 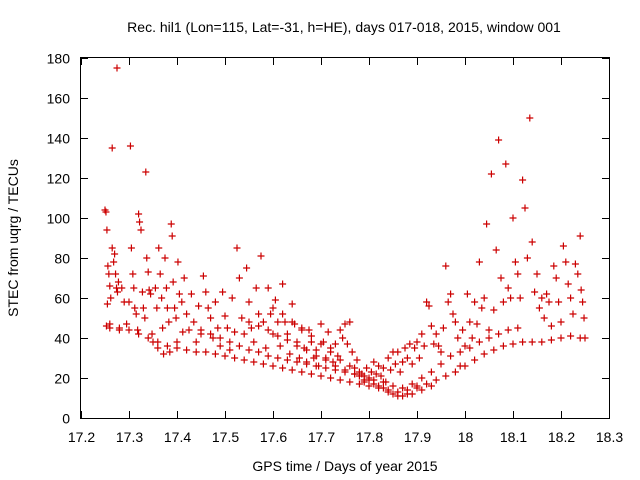 What do you see at coordinates (59, 179) in the screenshot?
I see `y-tick-label: 120` at bounding box center [59, 179].